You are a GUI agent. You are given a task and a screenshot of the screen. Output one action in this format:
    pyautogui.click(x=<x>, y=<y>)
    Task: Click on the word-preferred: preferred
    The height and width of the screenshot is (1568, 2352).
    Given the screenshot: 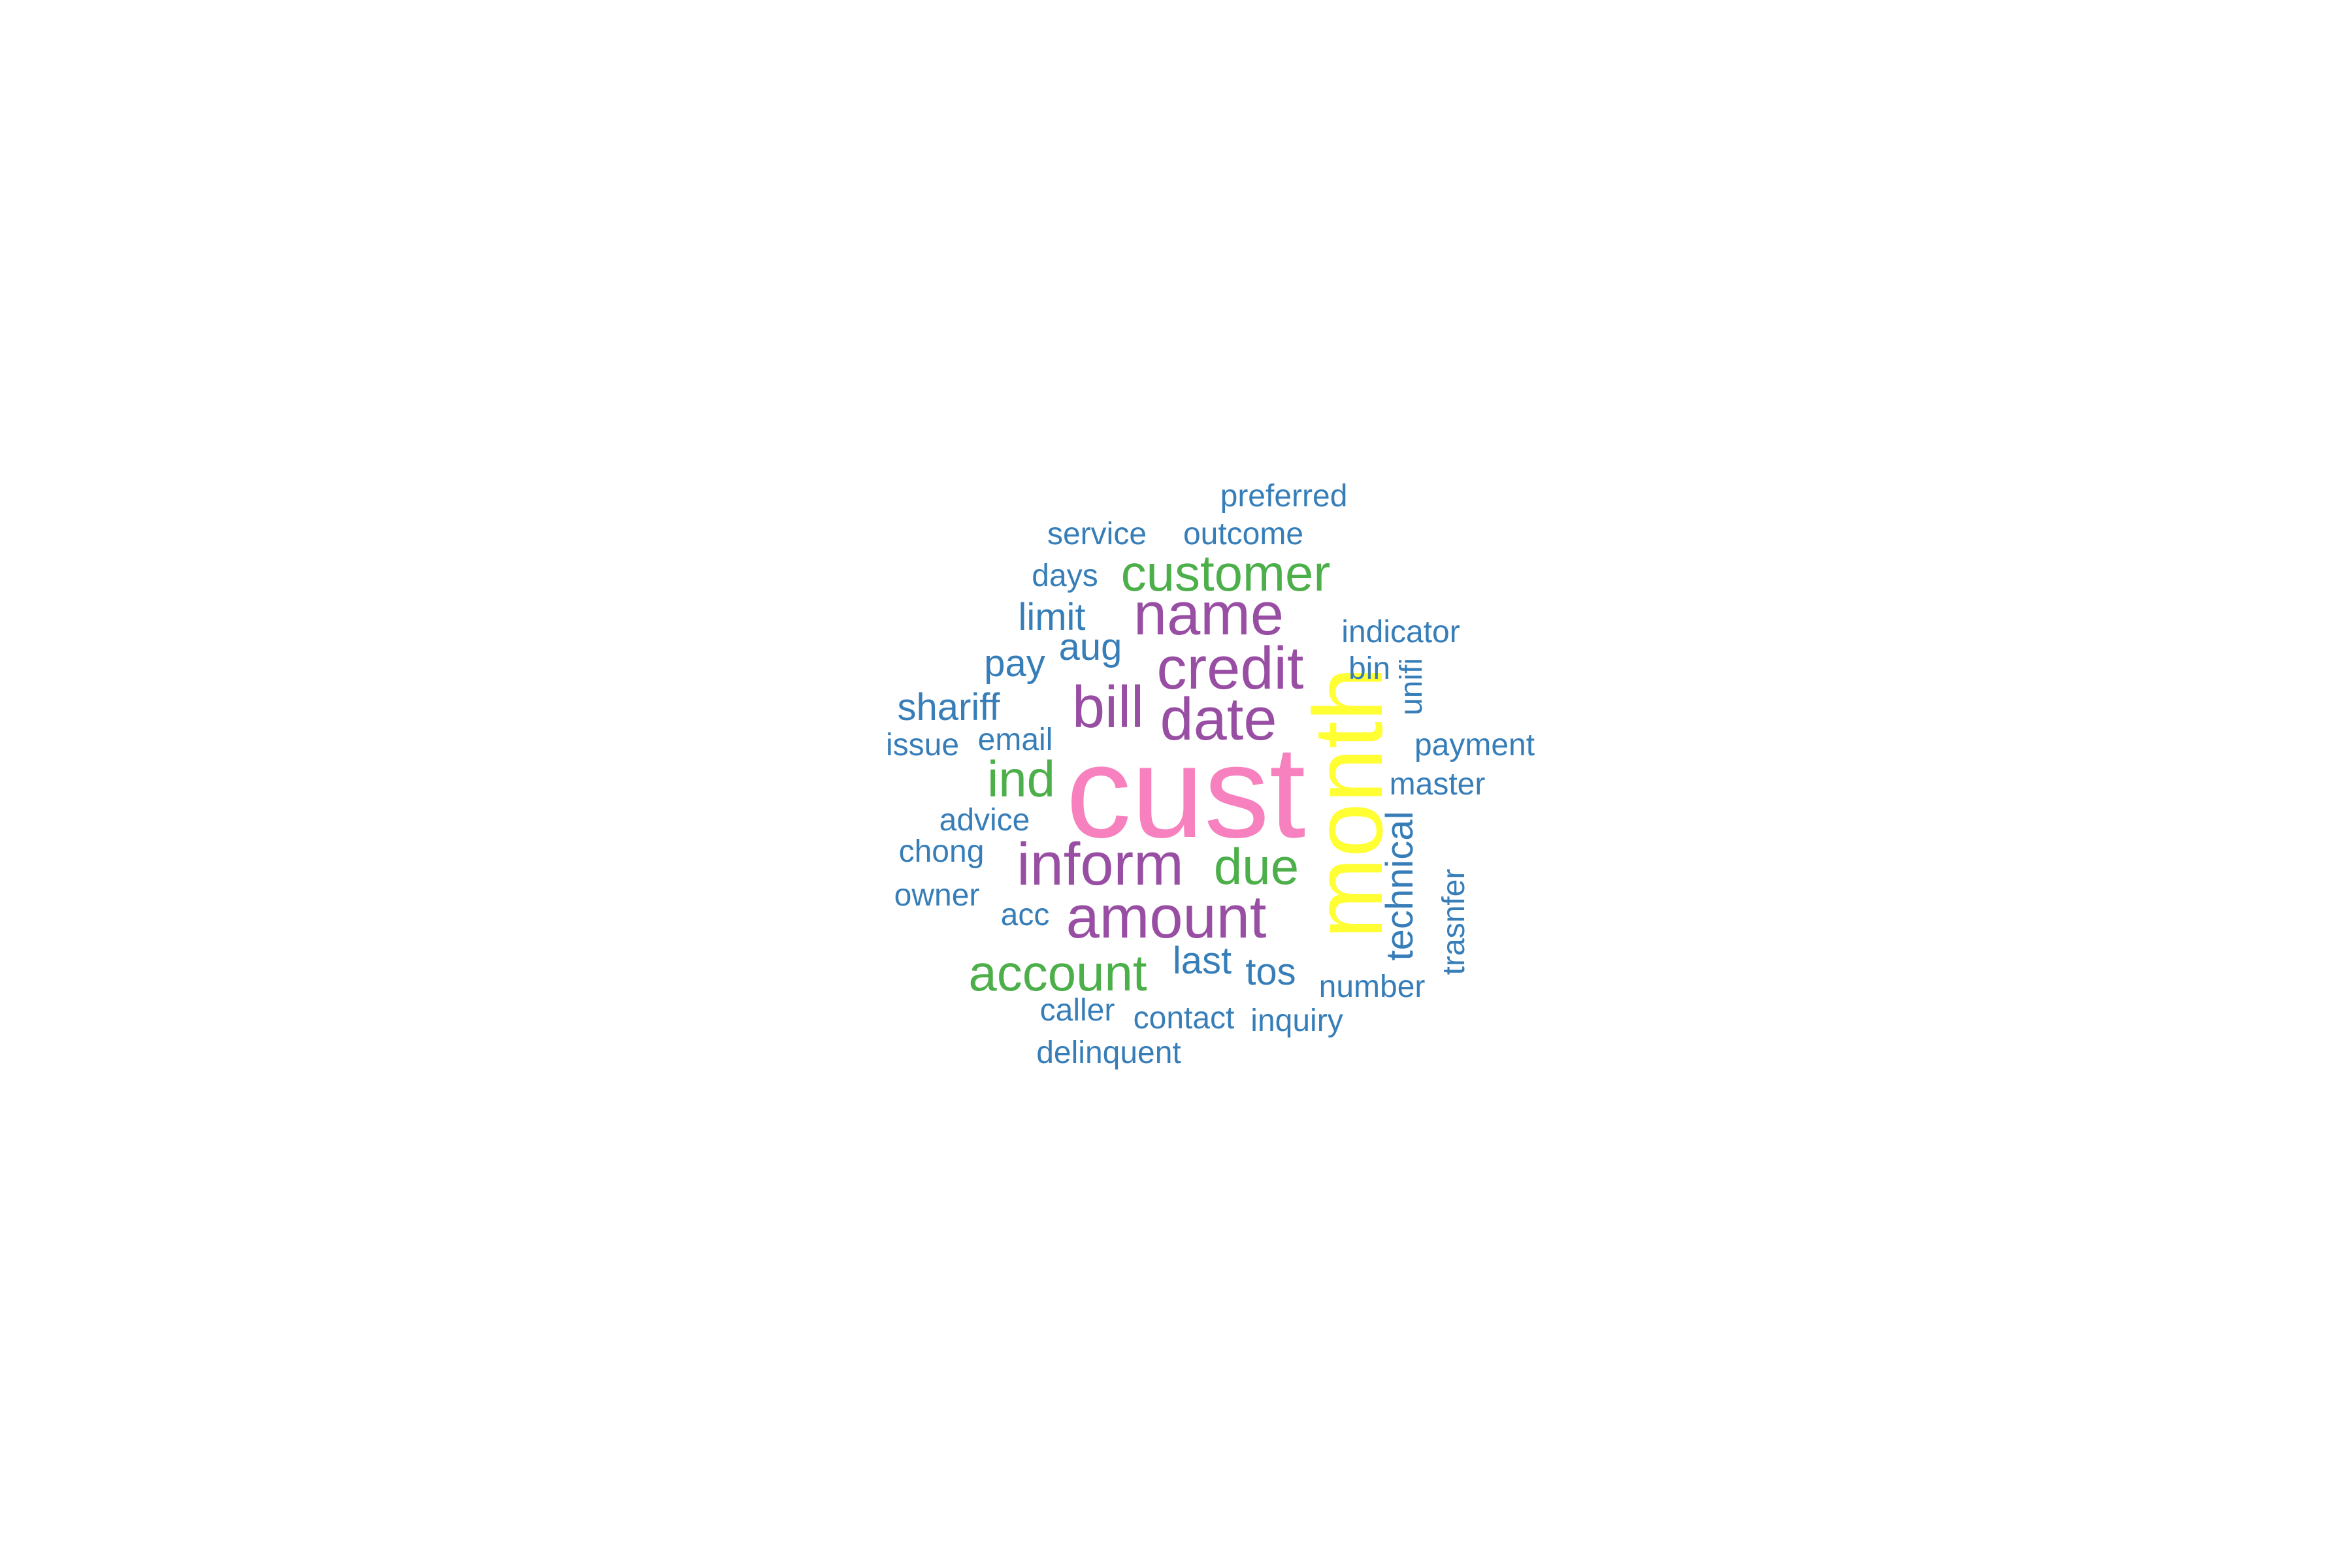 What is the action you would take?
    pyautogui.click(x=1284, y=496)
    